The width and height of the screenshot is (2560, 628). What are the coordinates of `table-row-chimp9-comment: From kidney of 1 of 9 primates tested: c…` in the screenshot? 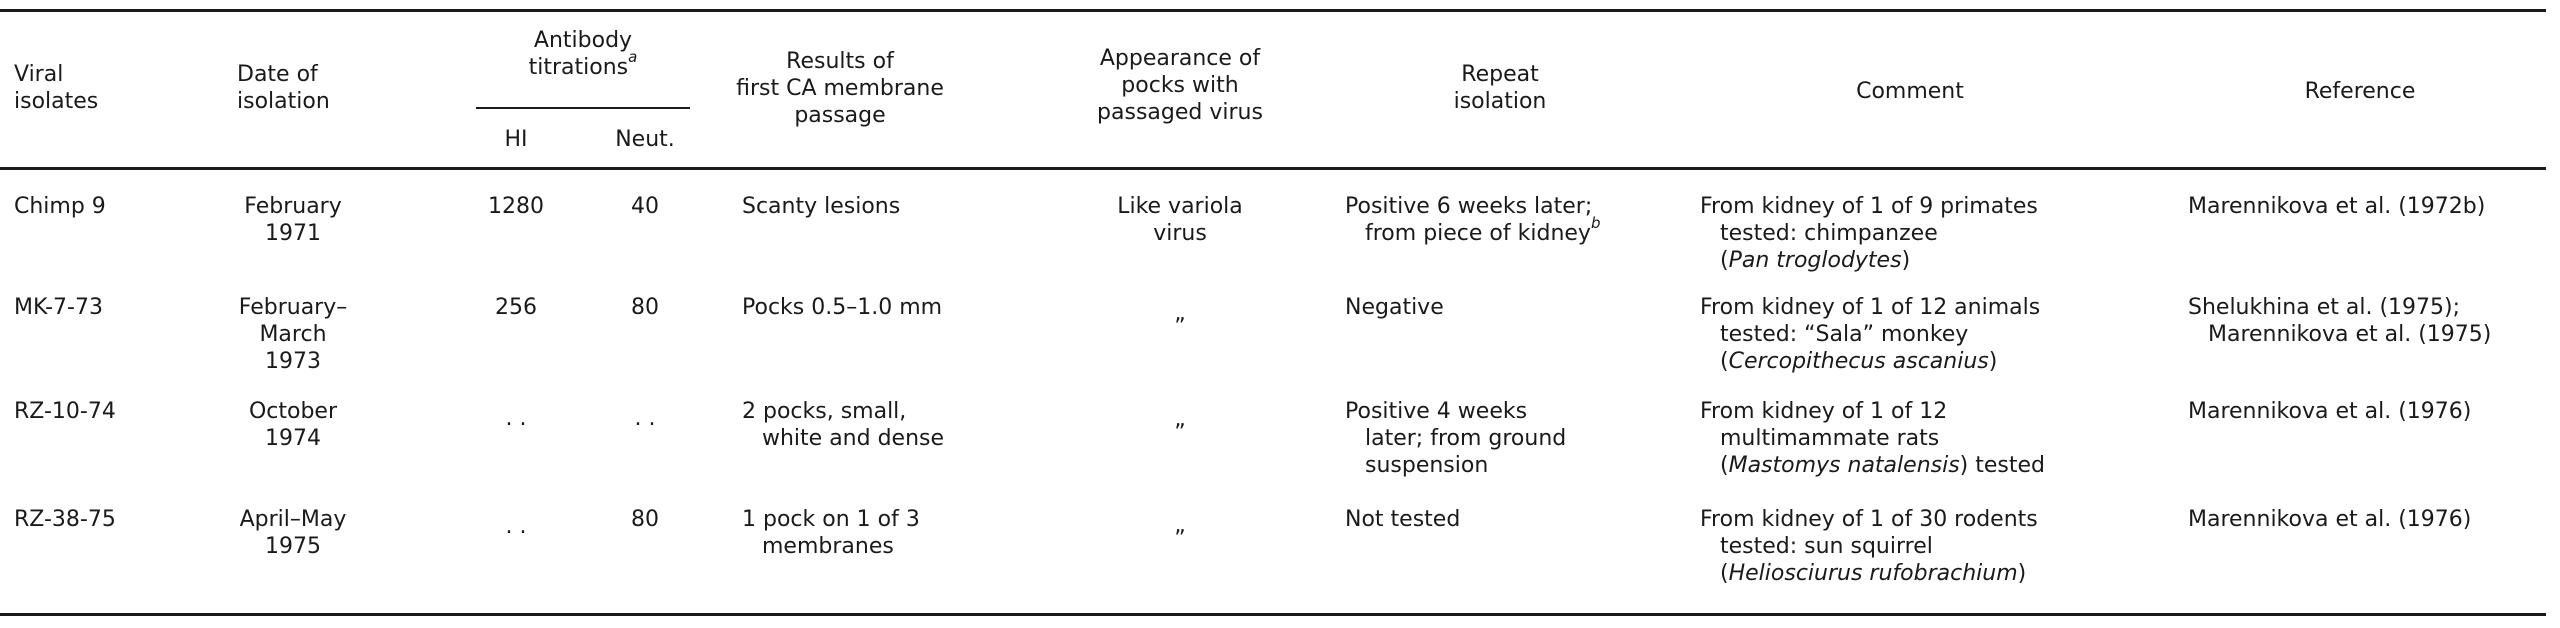 It's located at (1869, 233).